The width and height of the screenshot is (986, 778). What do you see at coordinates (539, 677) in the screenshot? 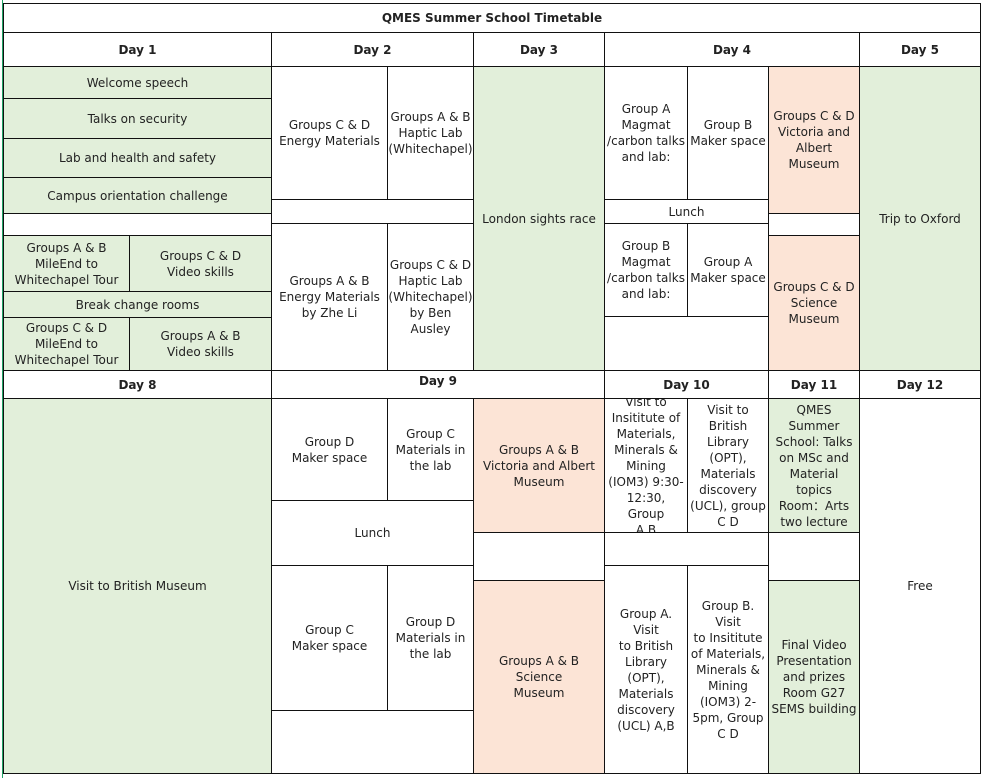
I see `cell-ab-science-museum: Groups A & B Science Museum` at bounding box center [539, 677].